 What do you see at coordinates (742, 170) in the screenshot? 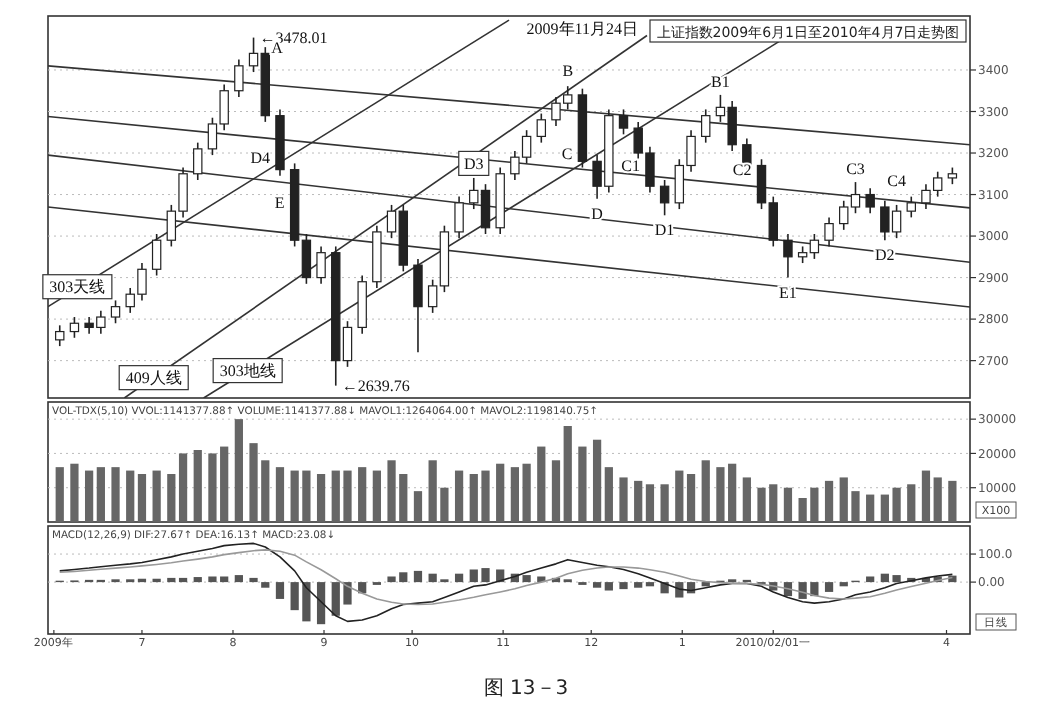
I see `annotation: C2` at bounding box center [742, 170].